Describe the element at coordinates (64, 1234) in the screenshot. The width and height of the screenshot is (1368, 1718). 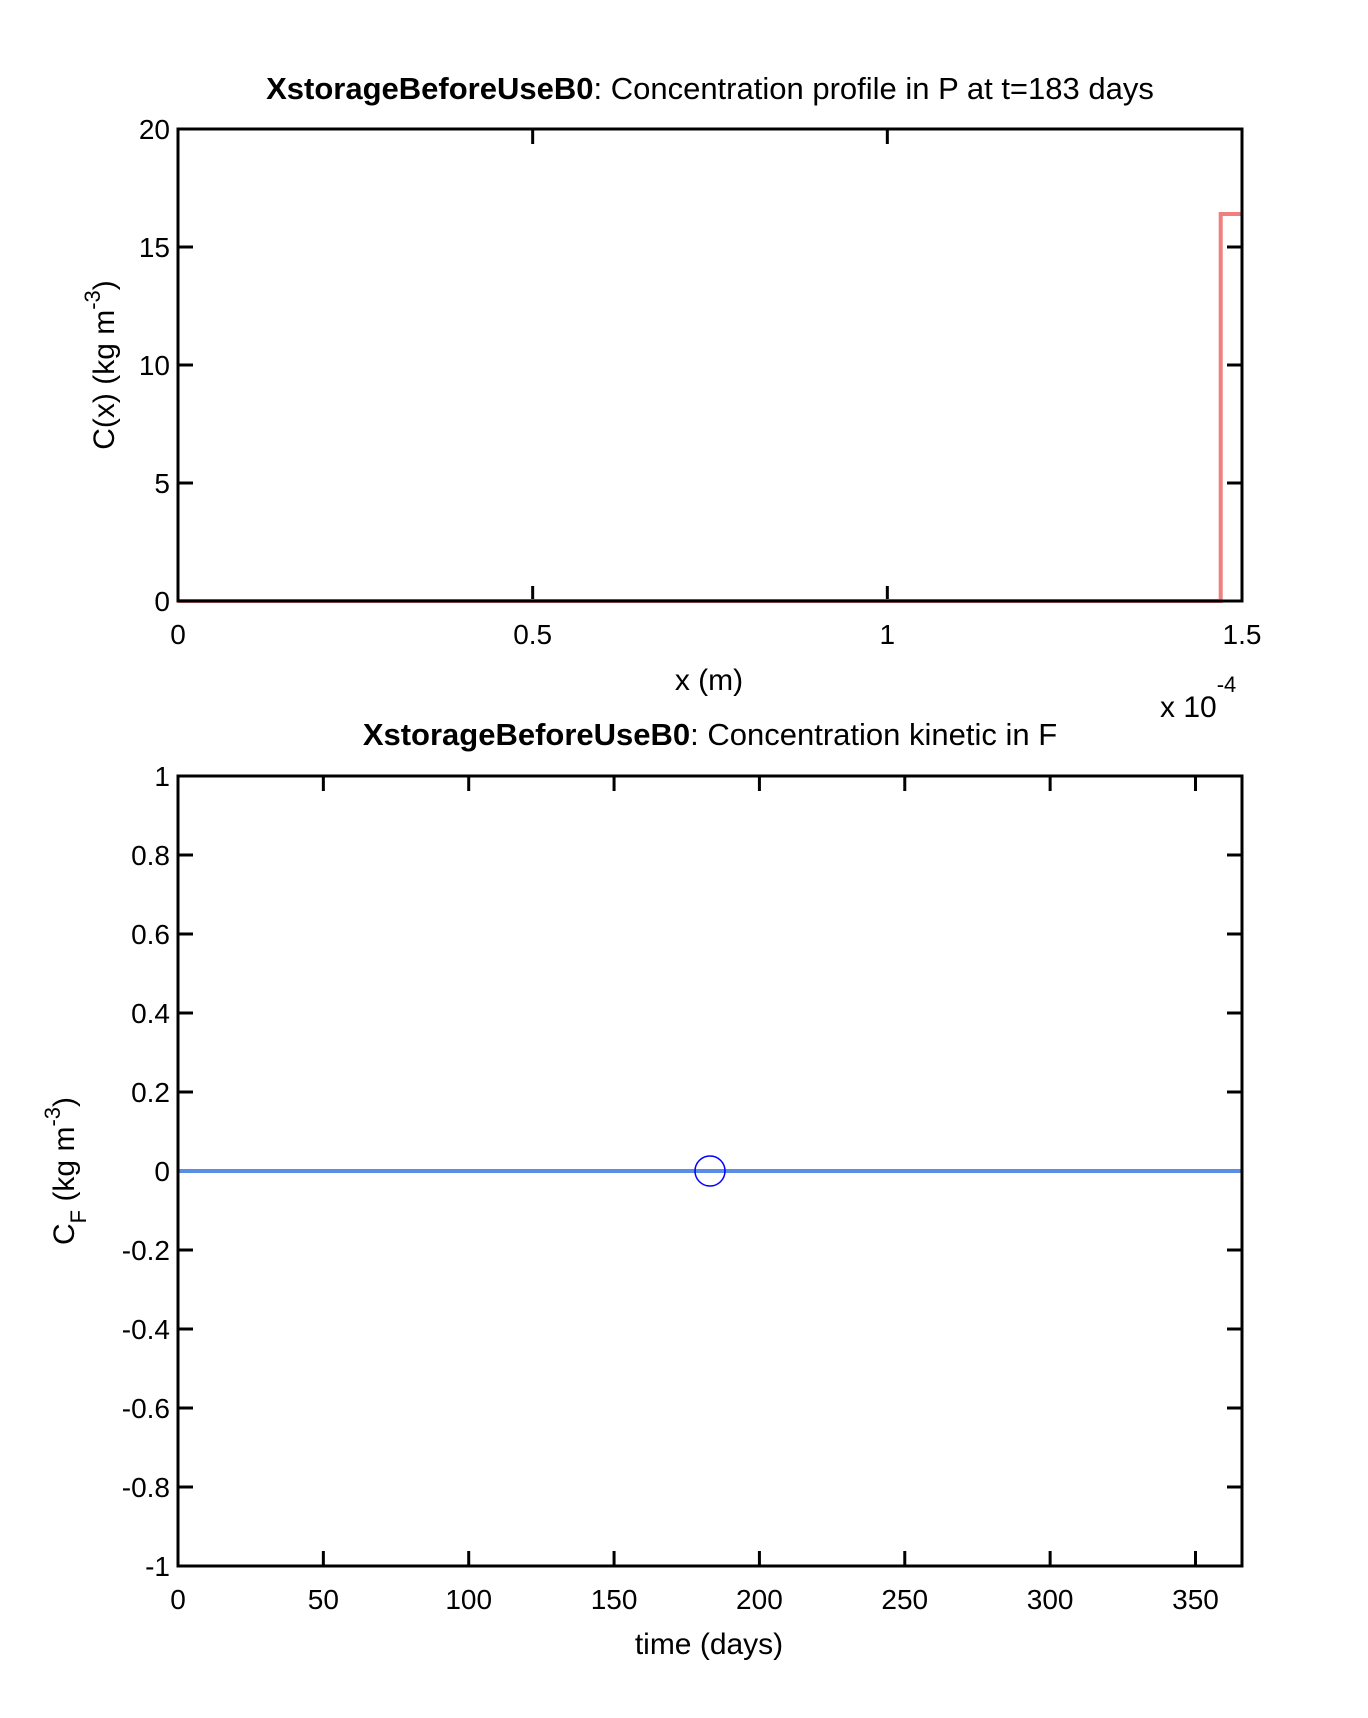
I see `y-axis-label-main: C` at that location.